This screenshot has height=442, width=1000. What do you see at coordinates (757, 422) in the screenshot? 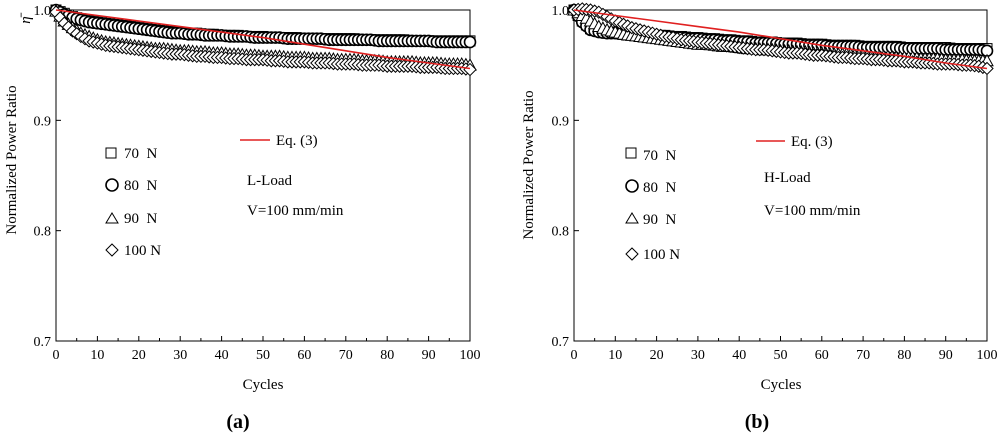
I see `panel-label: (b)` at bounding box center [757, 422].